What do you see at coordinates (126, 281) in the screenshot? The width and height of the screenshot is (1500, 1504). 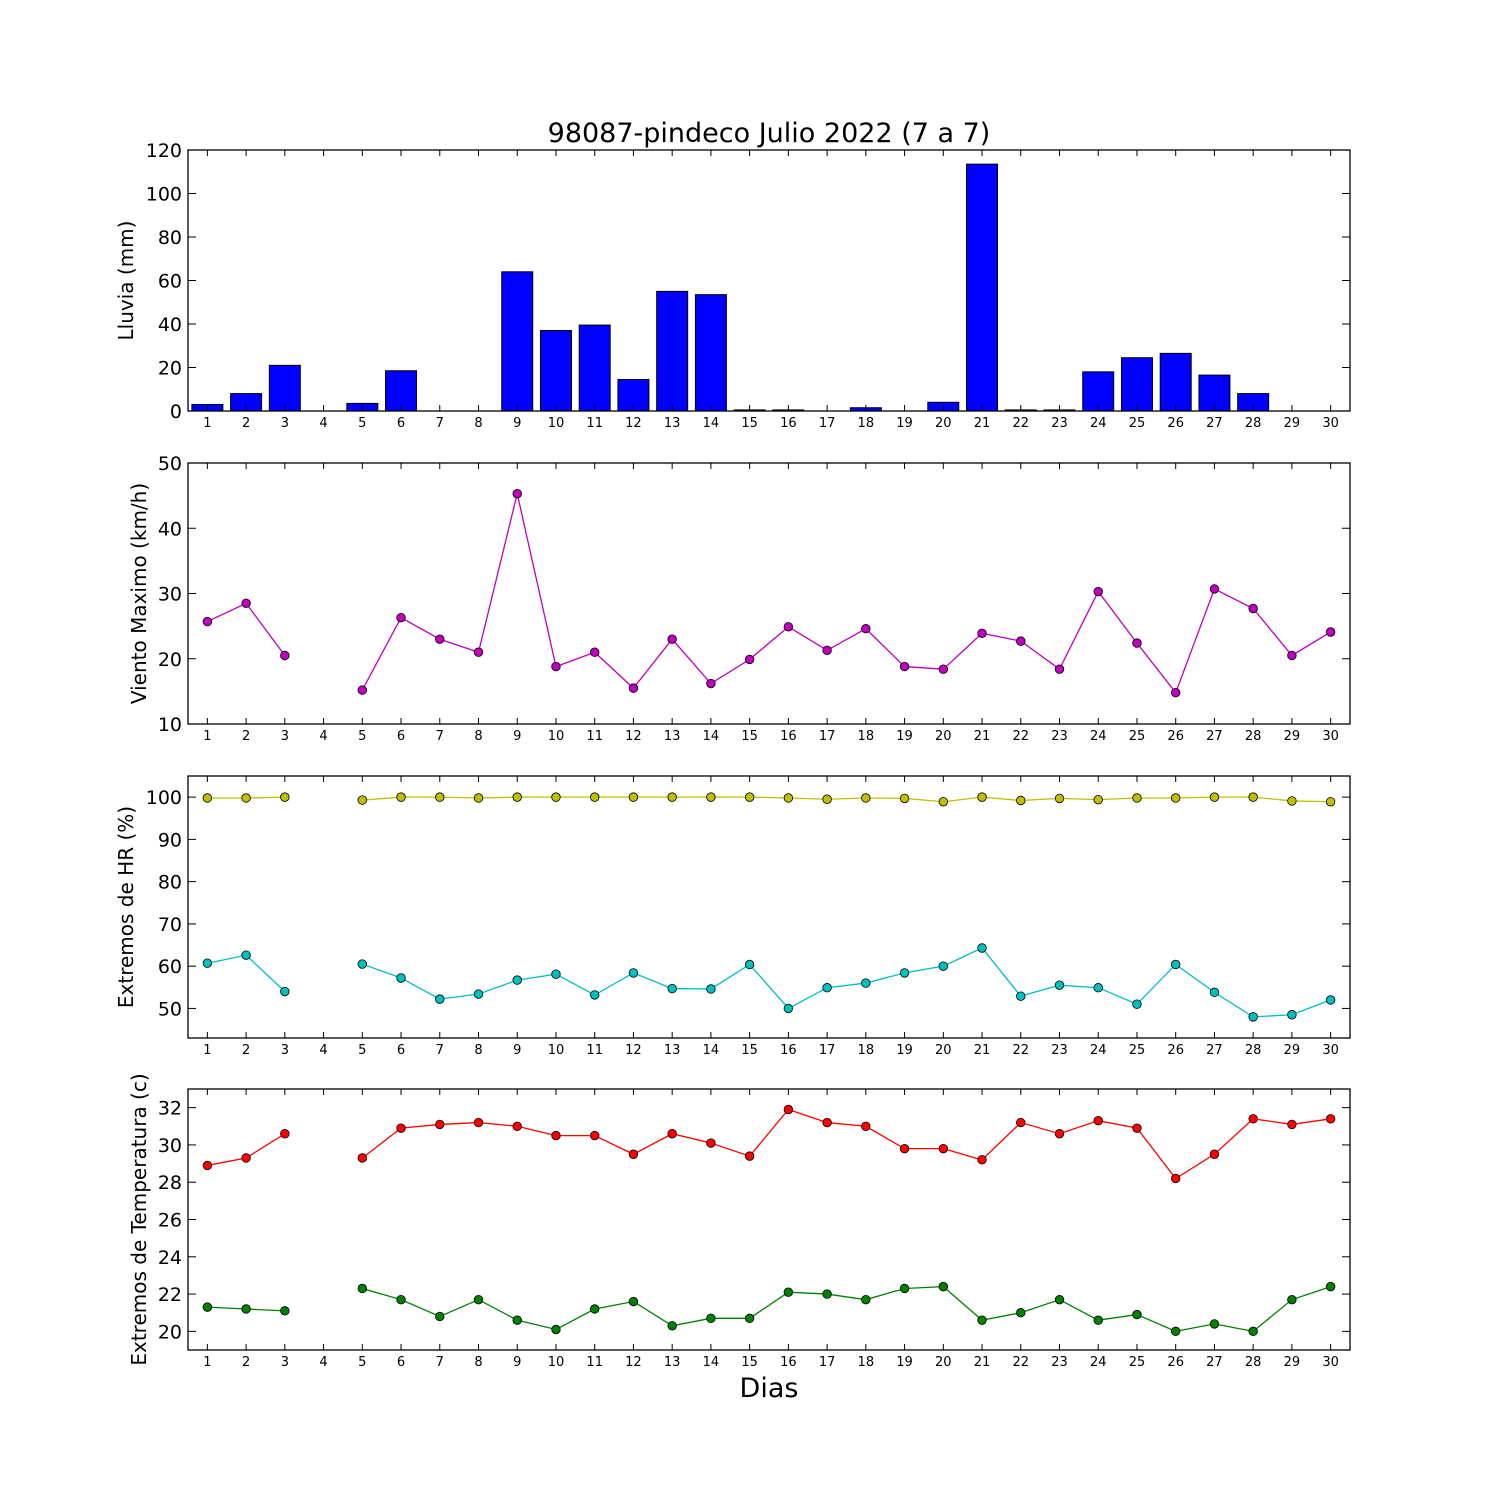 I see `y-axis-label: Lluvia (mm)` at bounding box center [126, 281].